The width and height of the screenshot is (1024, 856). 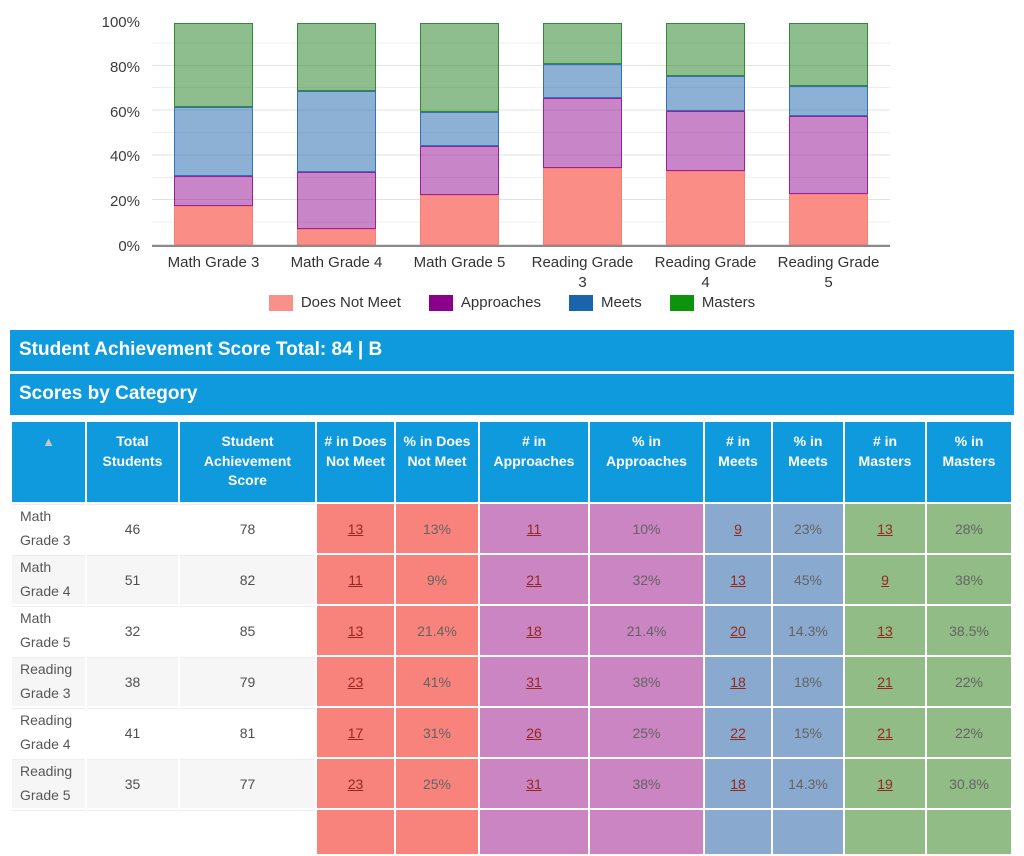 I want to click on cell-app_pct: 21.4%, so click(x=646, y=630).